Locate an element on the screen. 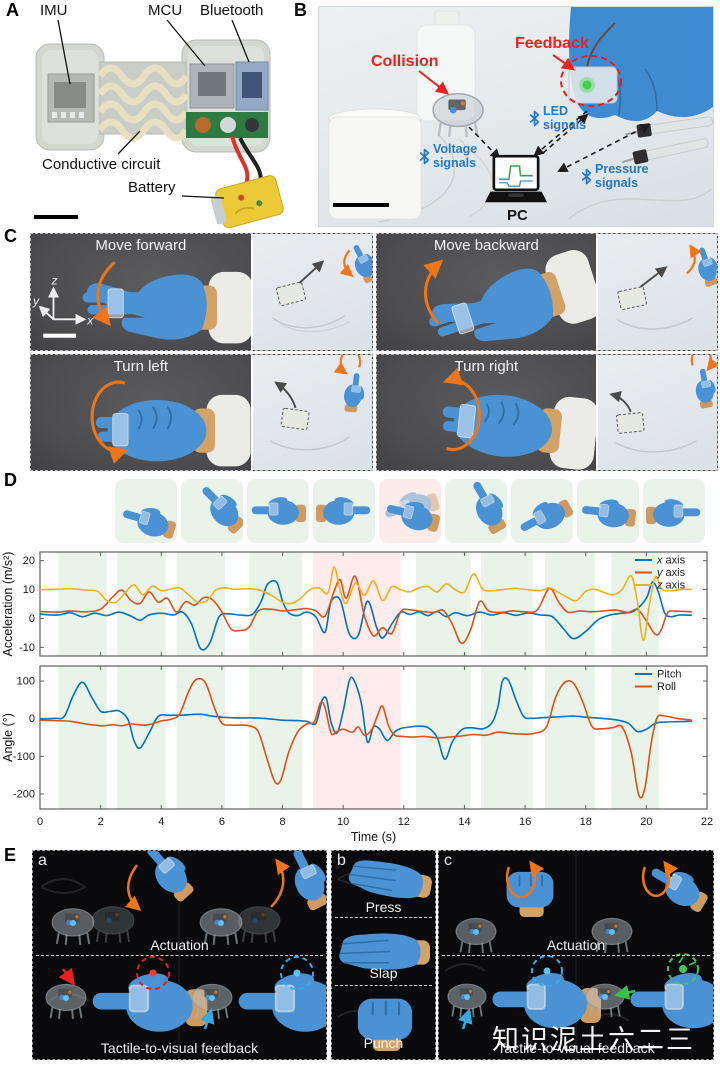  press-label: Press is located at coordinates (383, 907).